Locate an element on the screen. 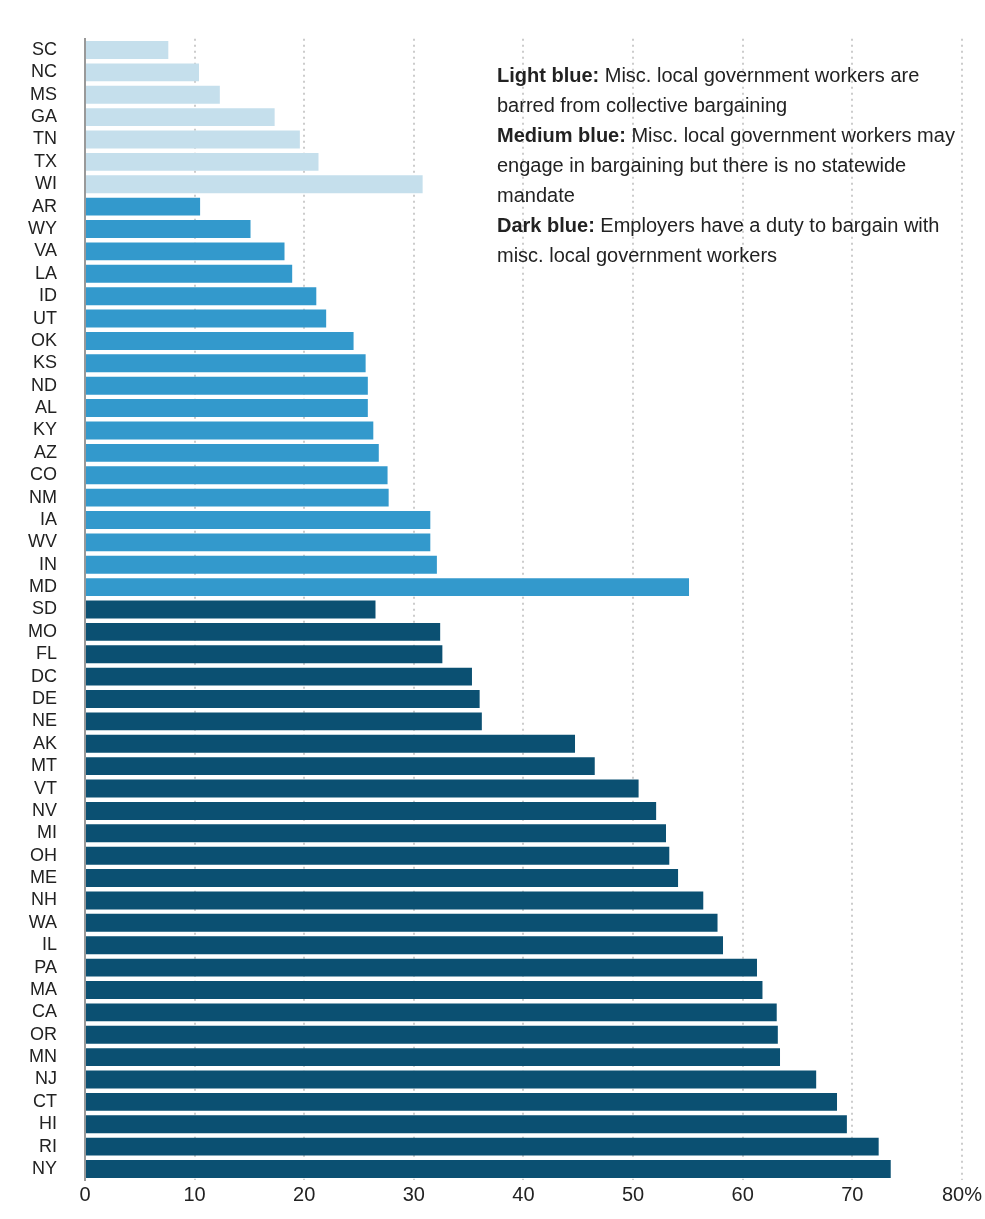  y-tick-label: MD is located at coordinates (43, 586).